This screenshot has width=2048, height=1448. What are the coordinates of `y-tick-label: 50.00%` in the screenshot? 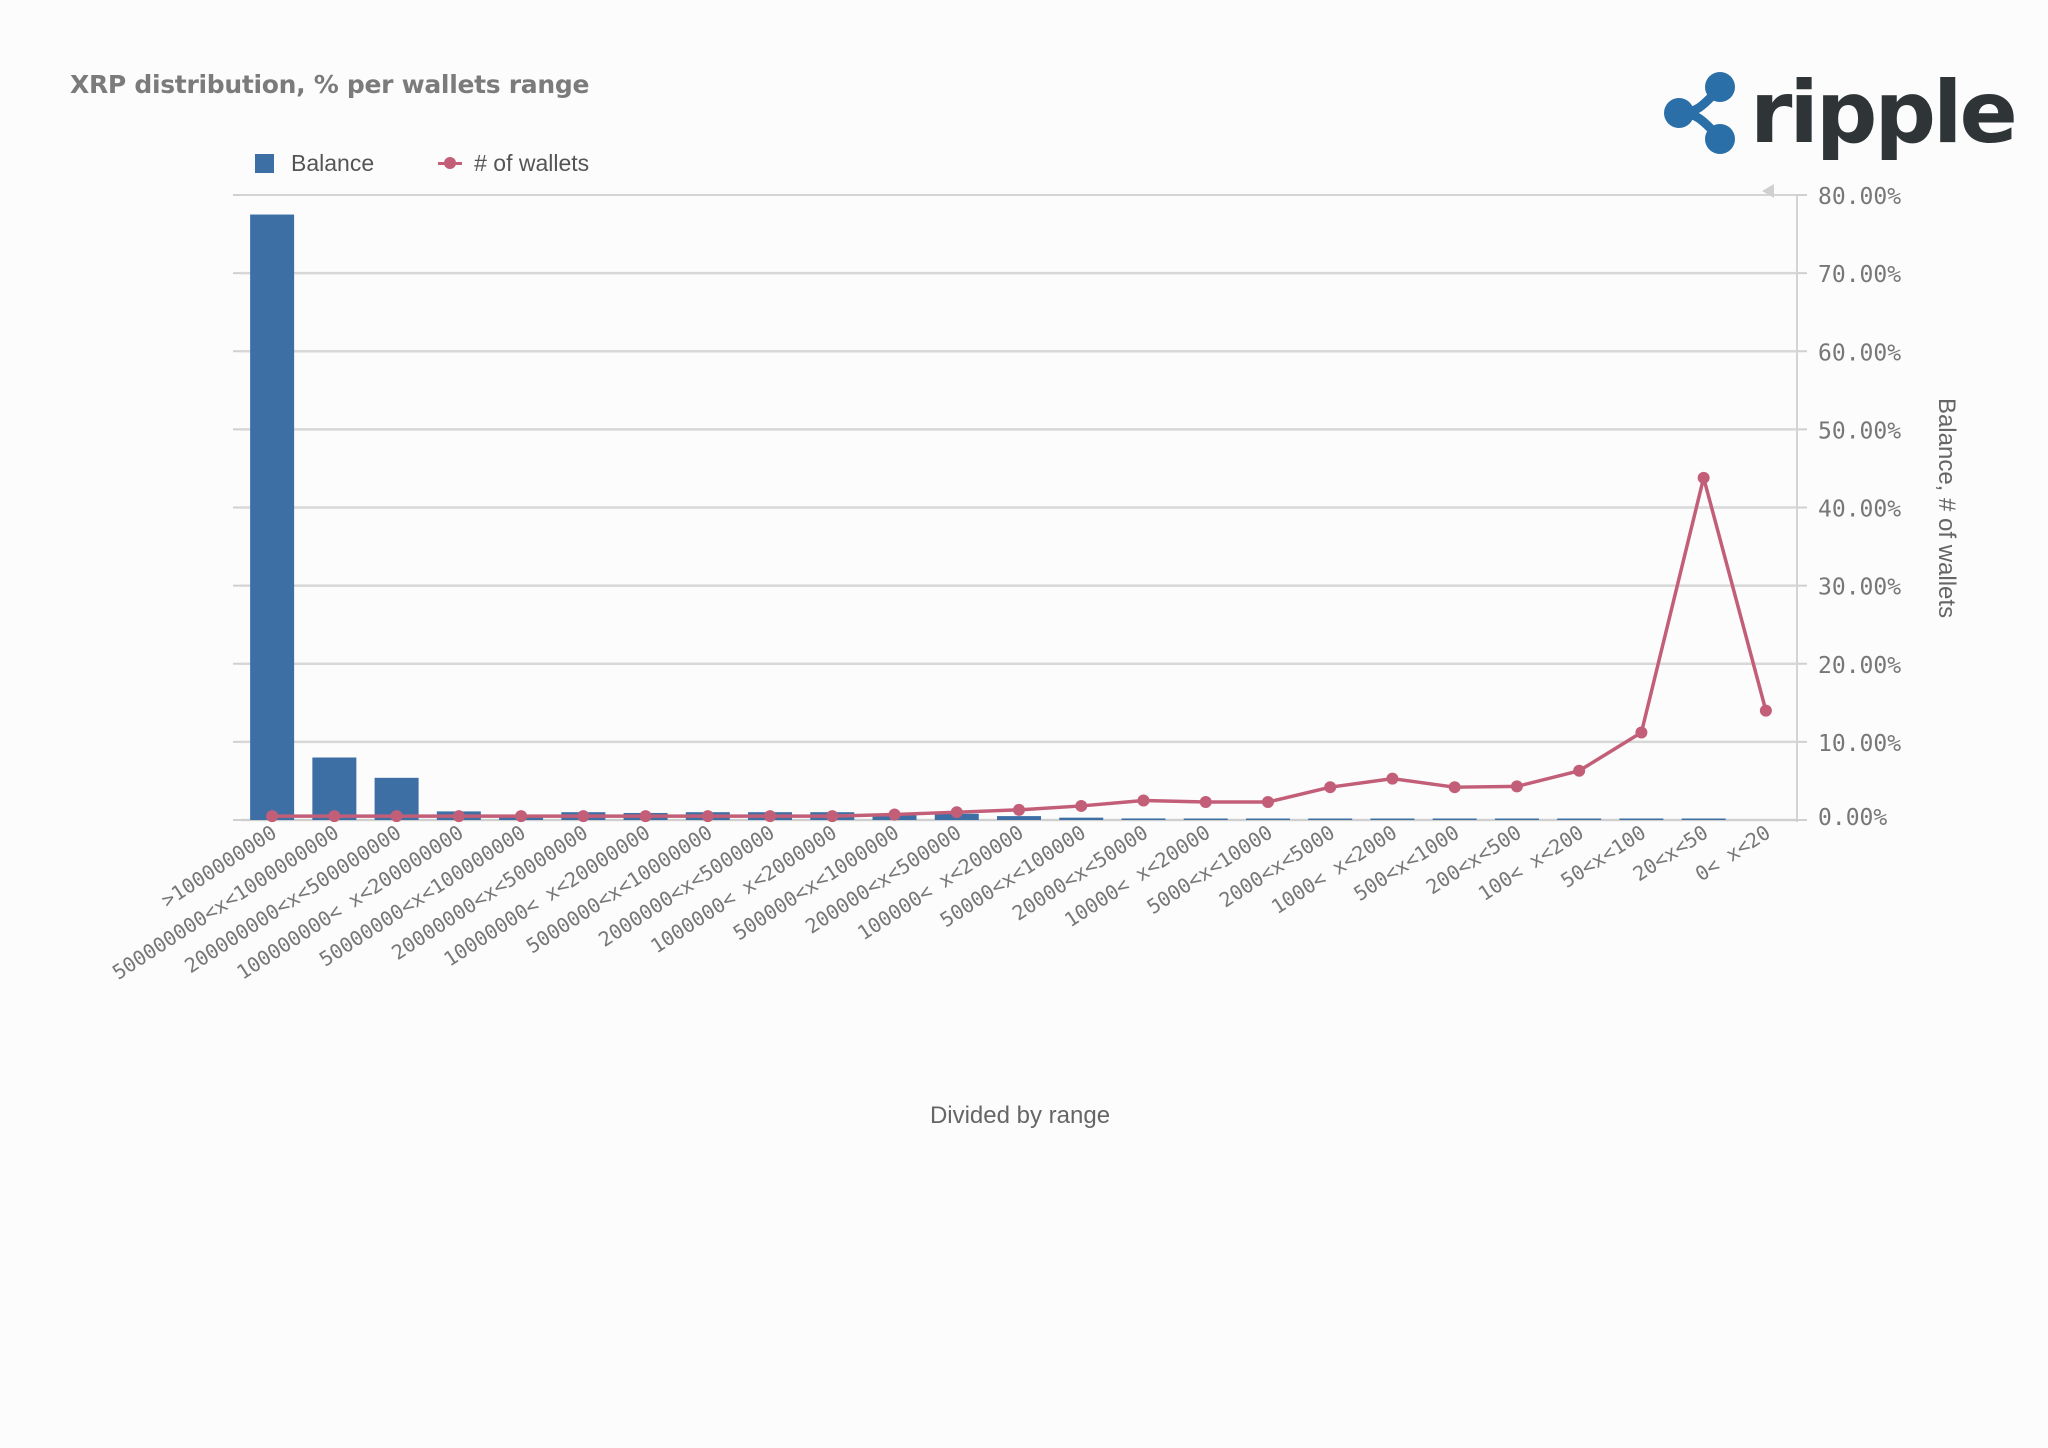 It's located at (1859, 431).